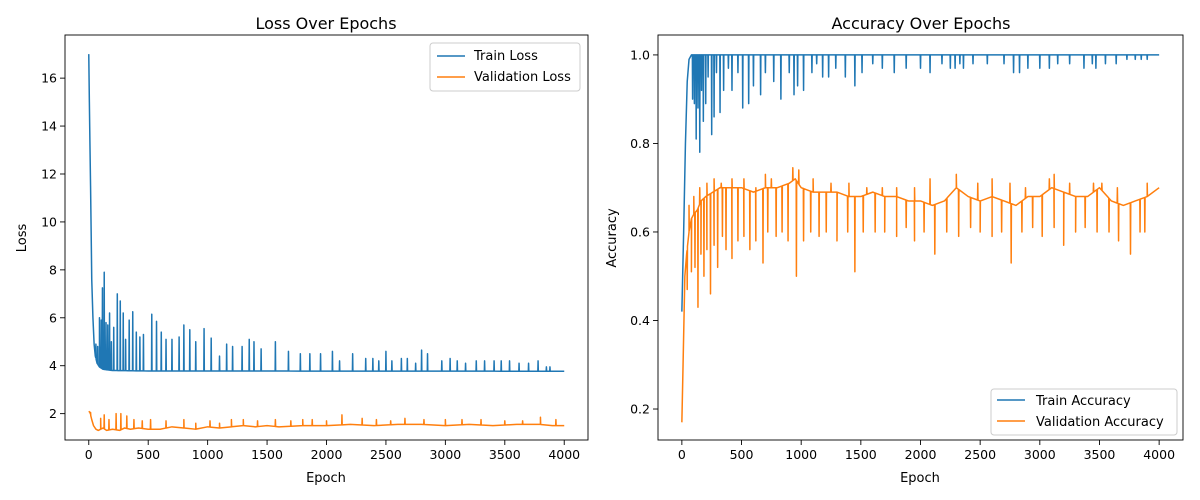  Describe the element at coordinates (49, 173) in the screenshot. I see `loss-y-tick-label: 12` at that location.